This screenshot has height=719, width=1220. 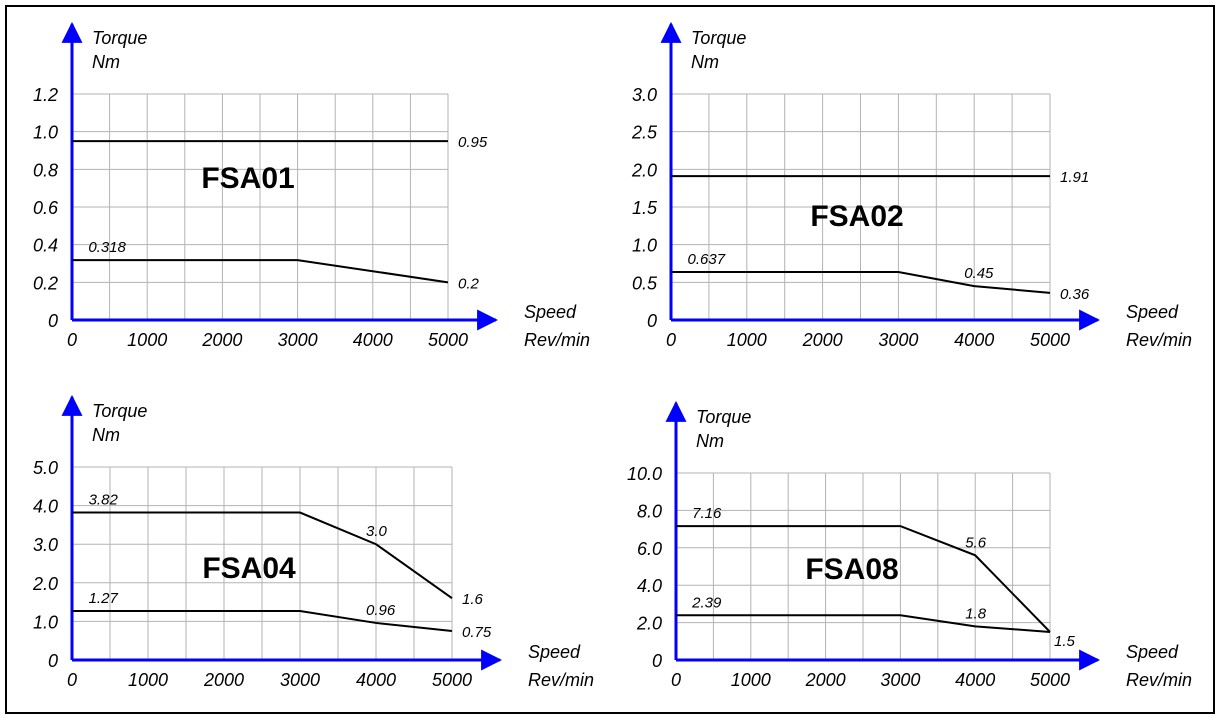 What do you see at coordinates (249, 568) in the screenshot?
I see `panel-title: FSA04` at bounding box center [249, 568].